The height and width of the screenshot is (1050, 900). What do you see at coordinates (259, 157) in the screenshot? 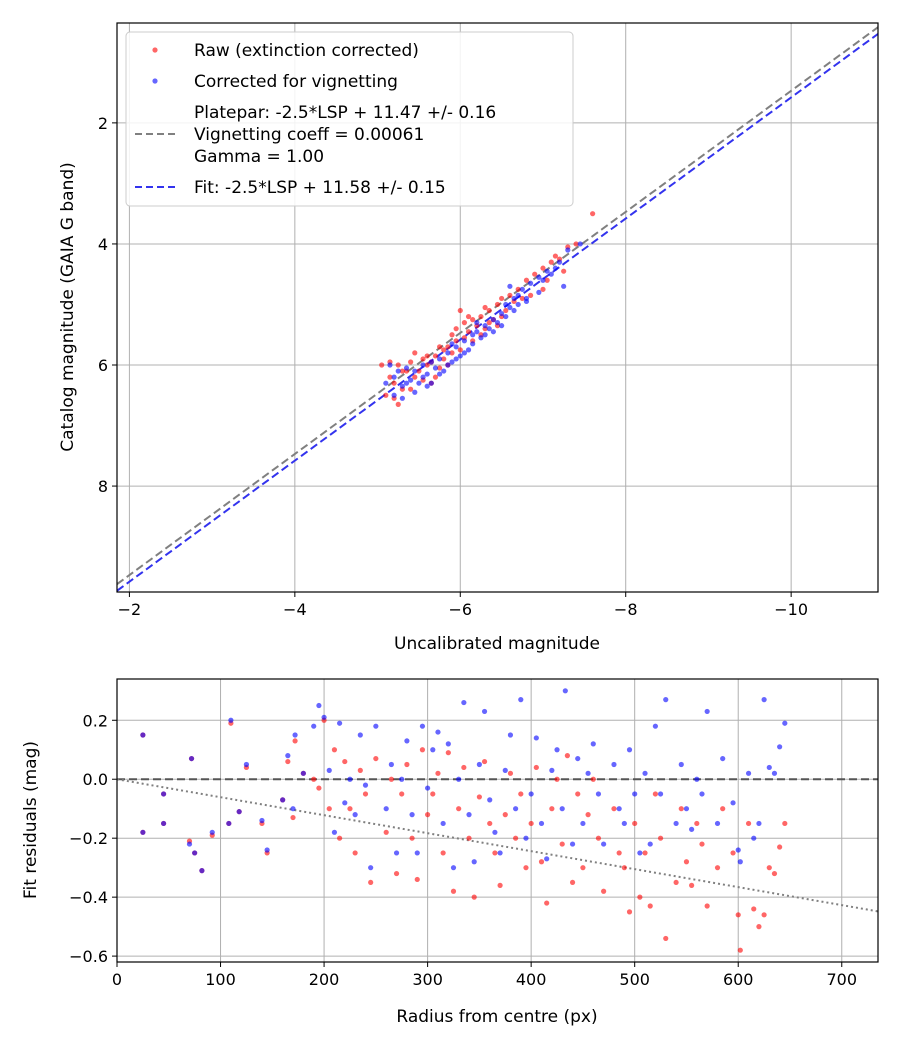
I see `legend-label-gamma: Gamma = 1.00` at bounding box center [259, 157].